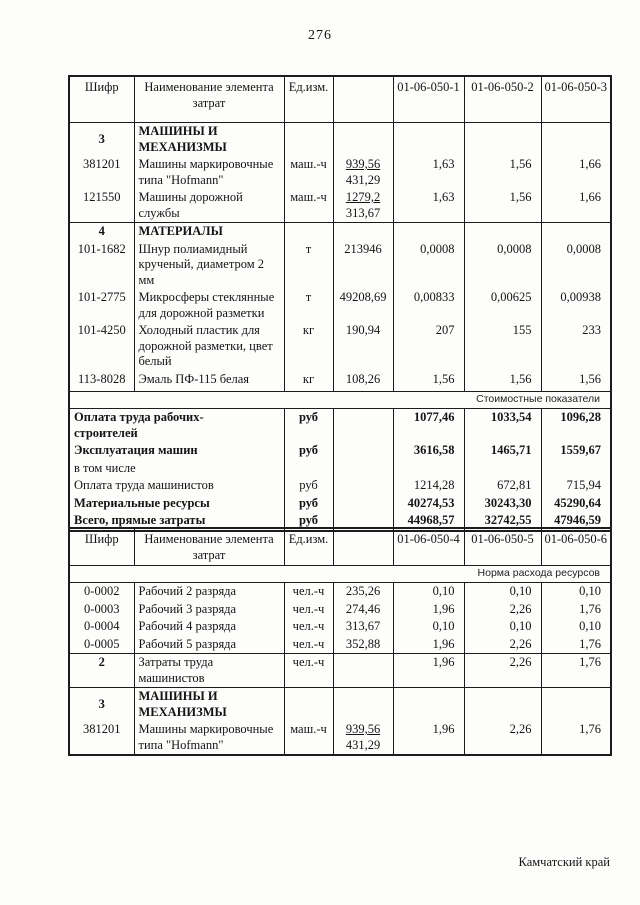 This screenshot has height=905, width=640. I want to click on cell-name: Машины дорожной службы, so click(209, 206).